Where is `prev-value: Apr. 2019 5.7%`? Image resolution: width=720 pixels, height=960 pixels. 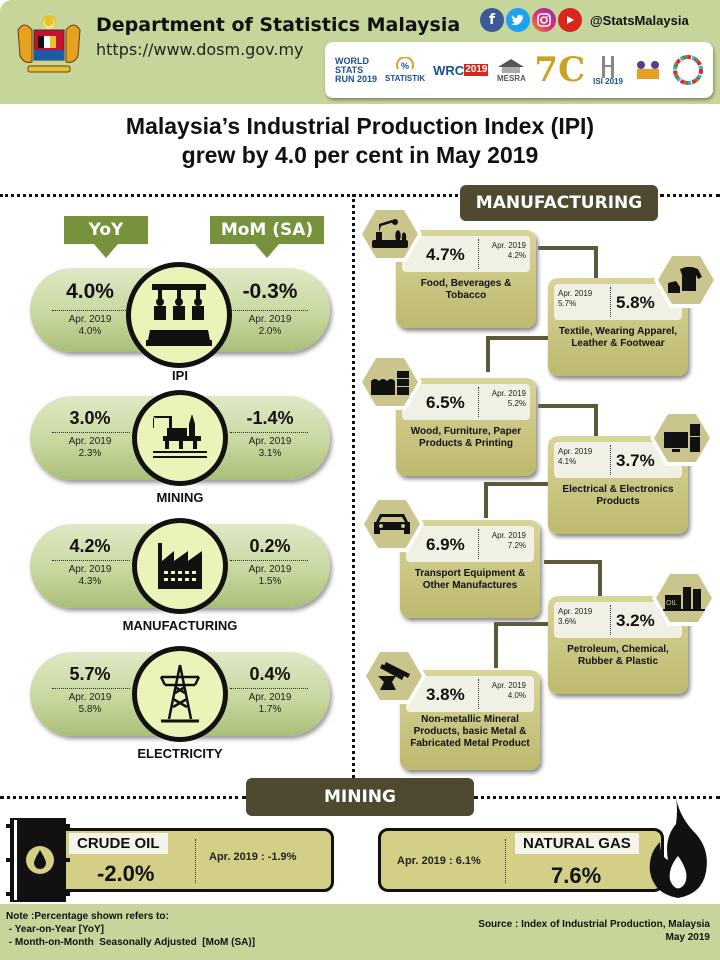
prev-value: Apr. 2019 5.7% is located at coordinates (575, 298).